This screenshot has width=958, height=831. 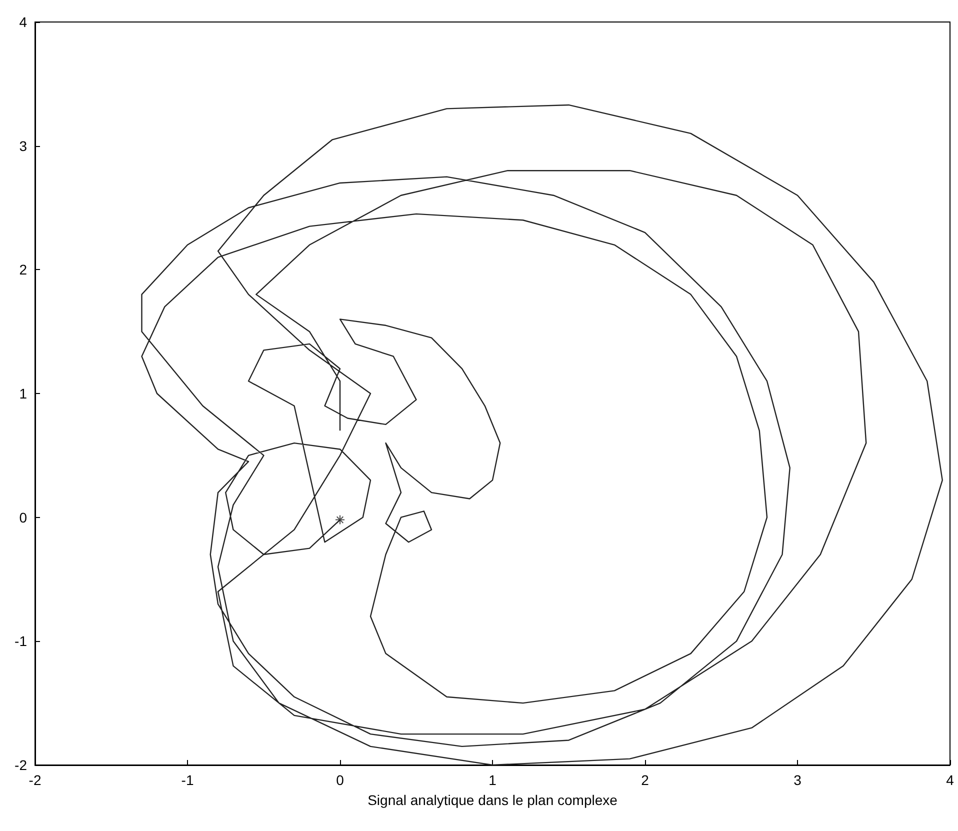 I want to click on y-tick-label: -1, so click(x=21, y=641).